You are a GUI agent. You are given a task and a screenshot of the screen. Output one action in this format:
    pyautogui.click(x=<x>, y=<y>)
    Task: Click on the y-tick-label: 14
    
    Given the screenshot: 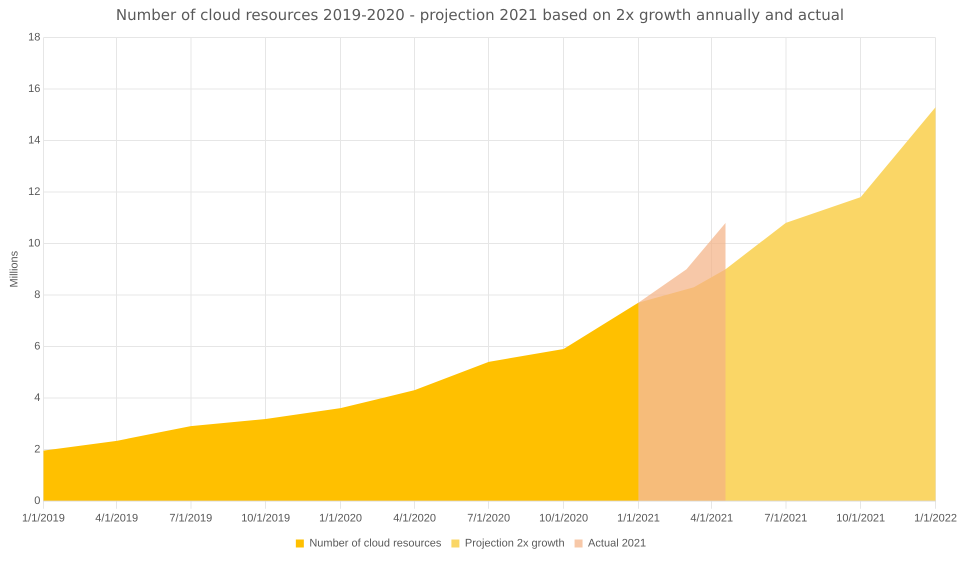 What is the action you would take?
    pyautogui.click(x=34, y=140)
    